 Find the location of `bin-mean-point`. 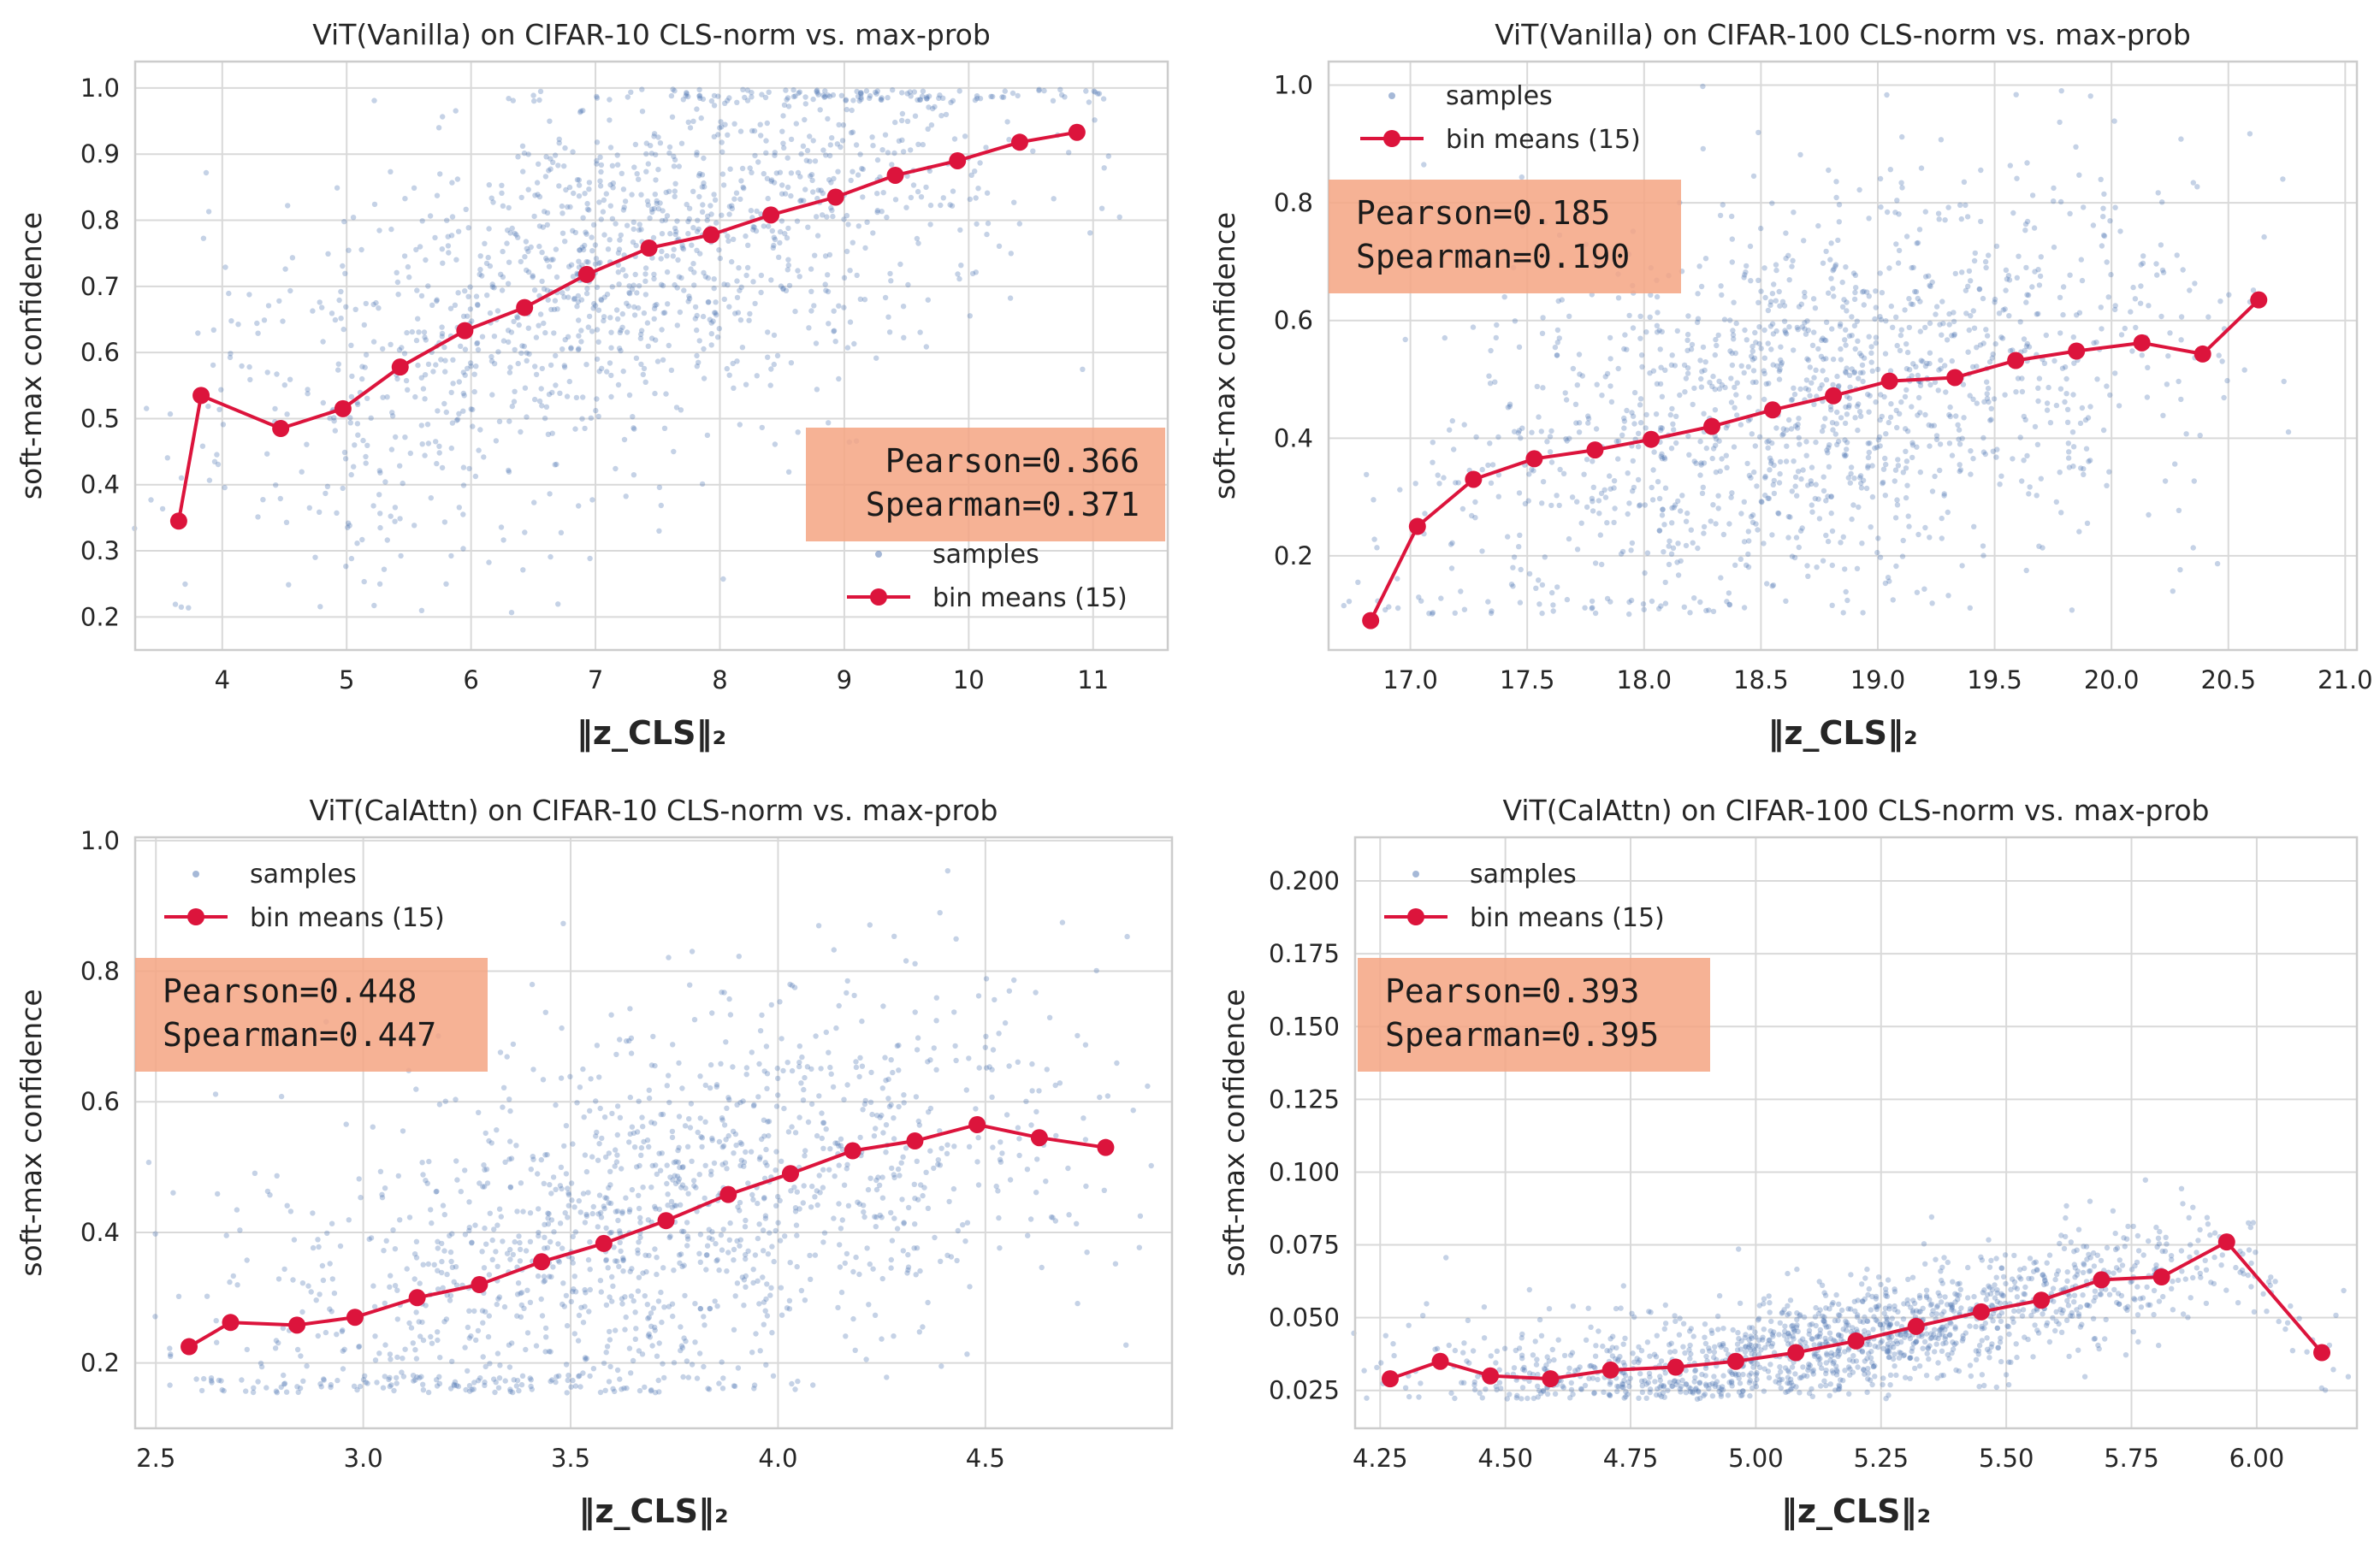

bin-mean-point is located at coordinates (958, 160).